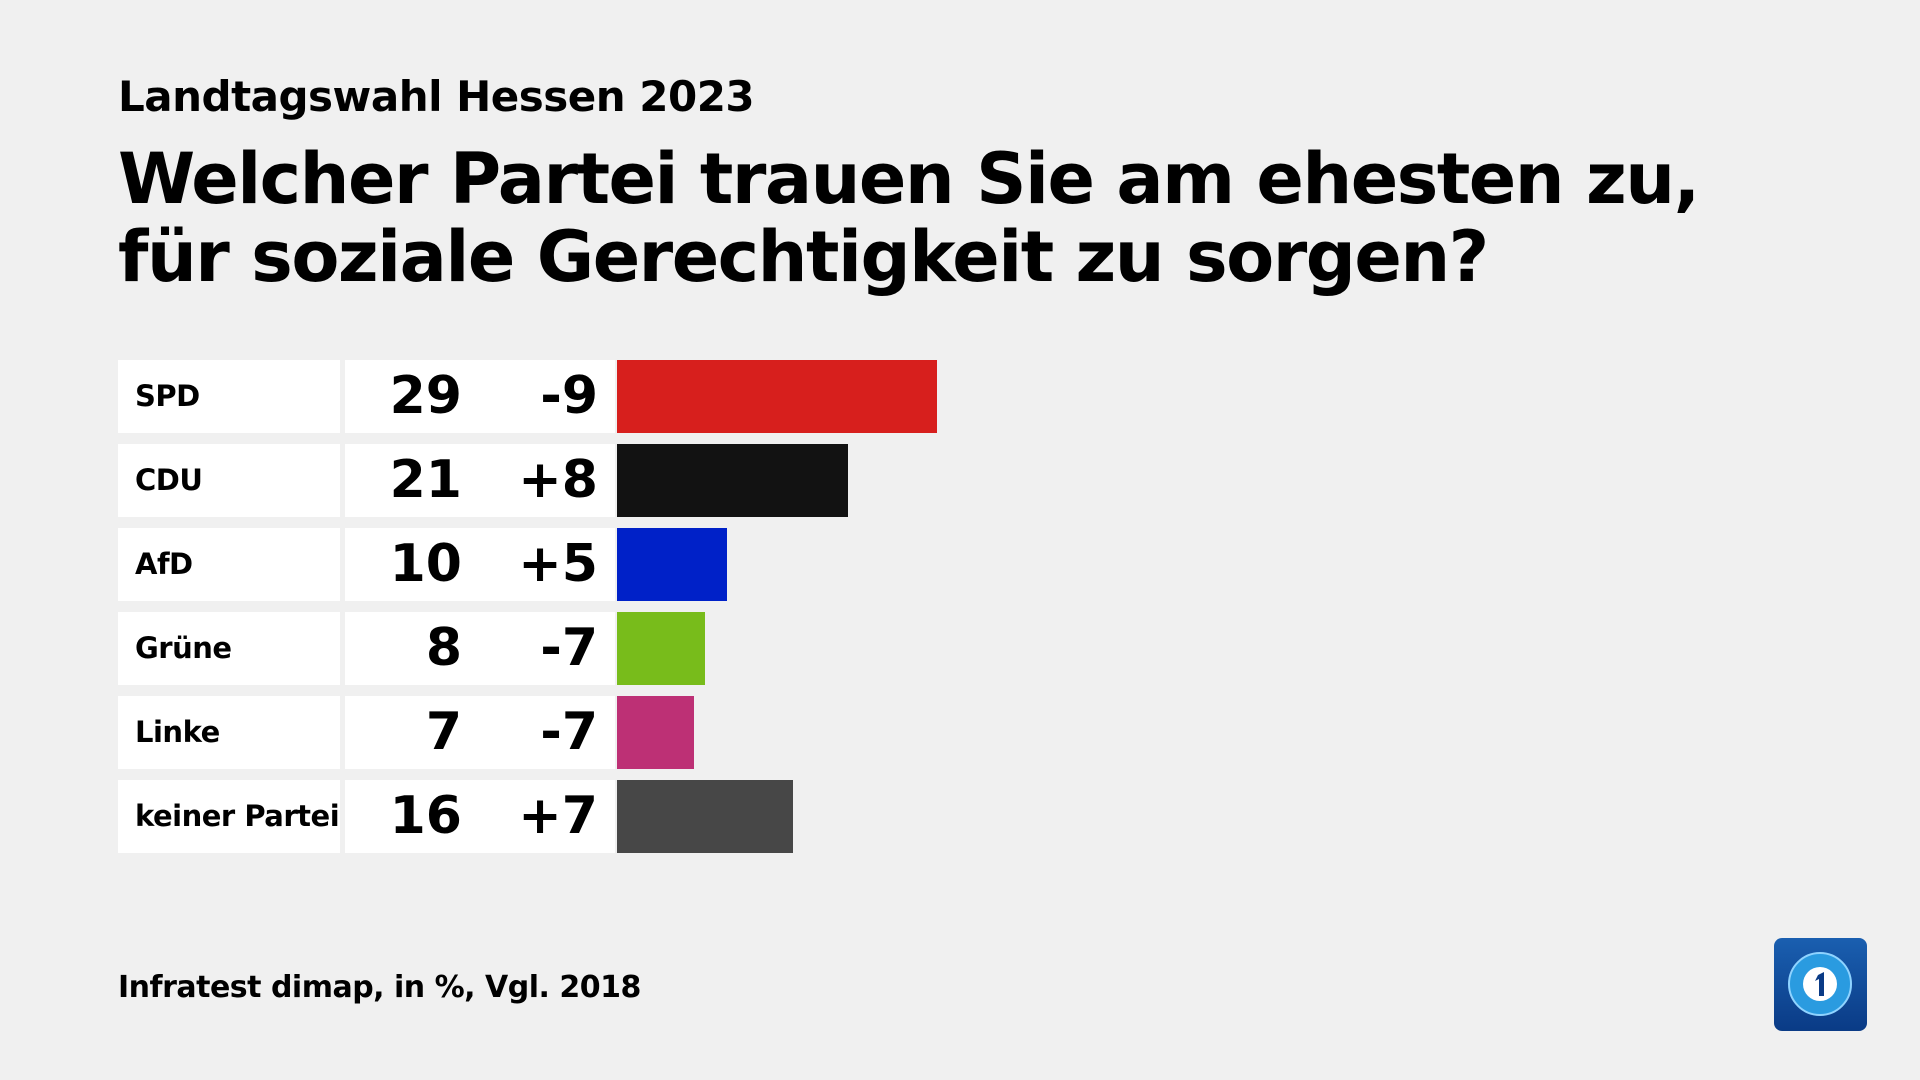  What do you see at coordinates (480, 396) in the screenshot?
I see `value-cell: 29 -9` at bounding box center [480, 396].